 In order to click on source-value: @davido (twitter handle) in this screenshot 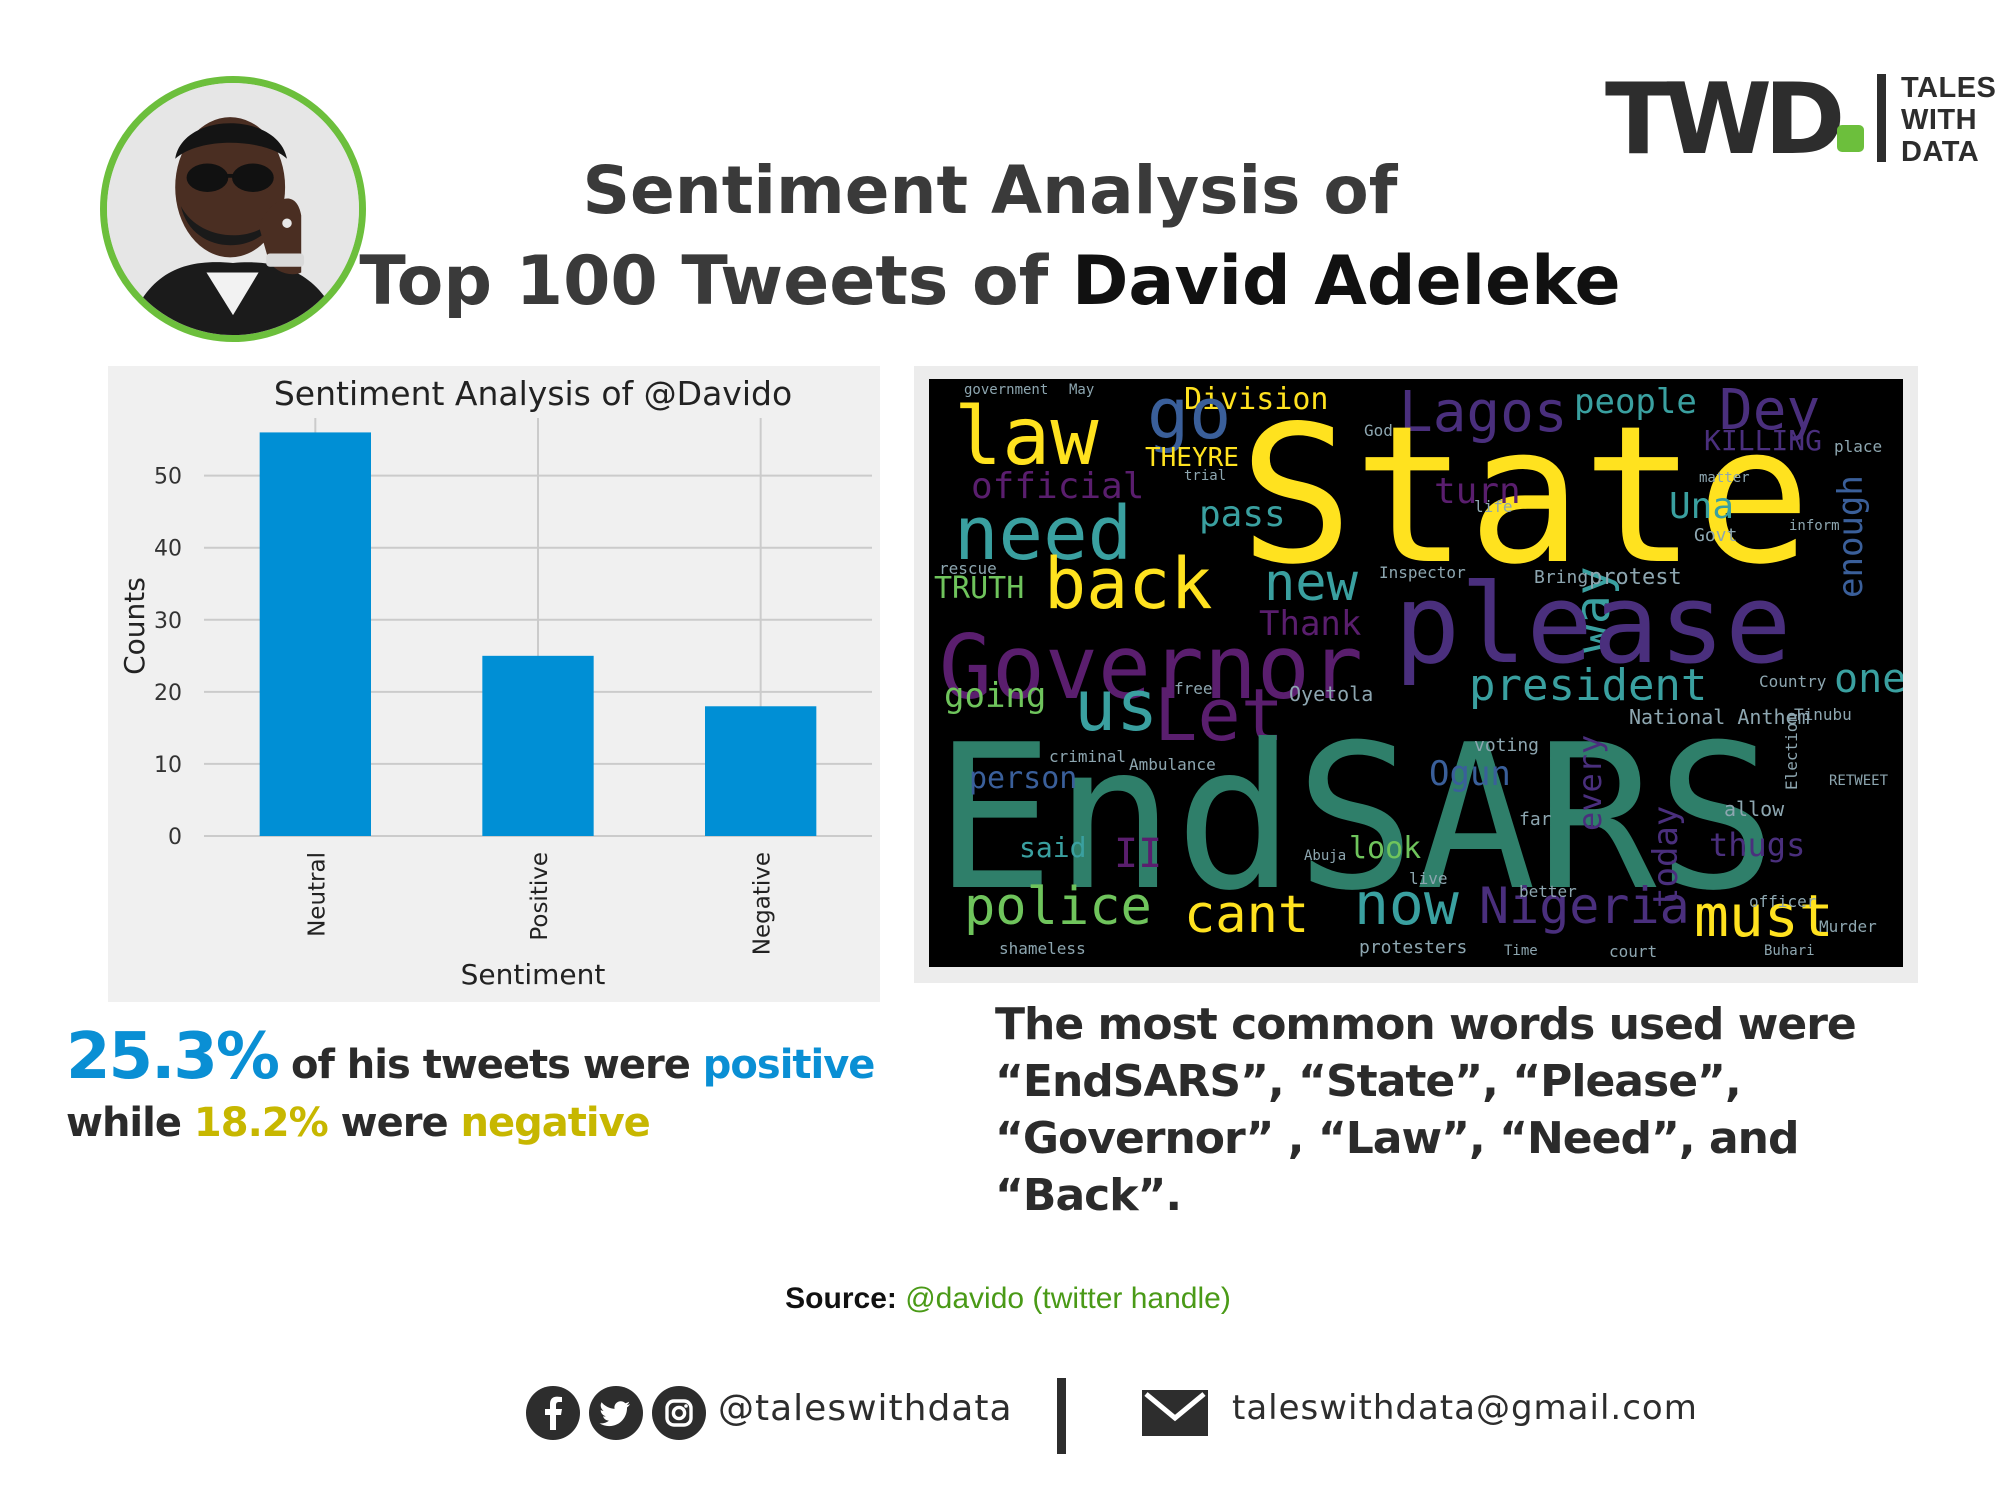, I will do `click(1068, 1298)`.